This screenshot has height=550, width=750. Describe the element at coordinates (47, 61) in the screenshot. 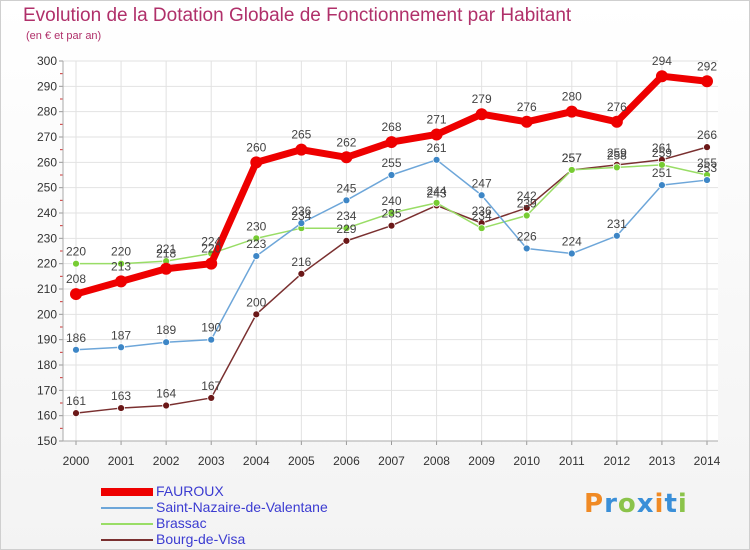

I see `y-tick-label: 300` at that location.